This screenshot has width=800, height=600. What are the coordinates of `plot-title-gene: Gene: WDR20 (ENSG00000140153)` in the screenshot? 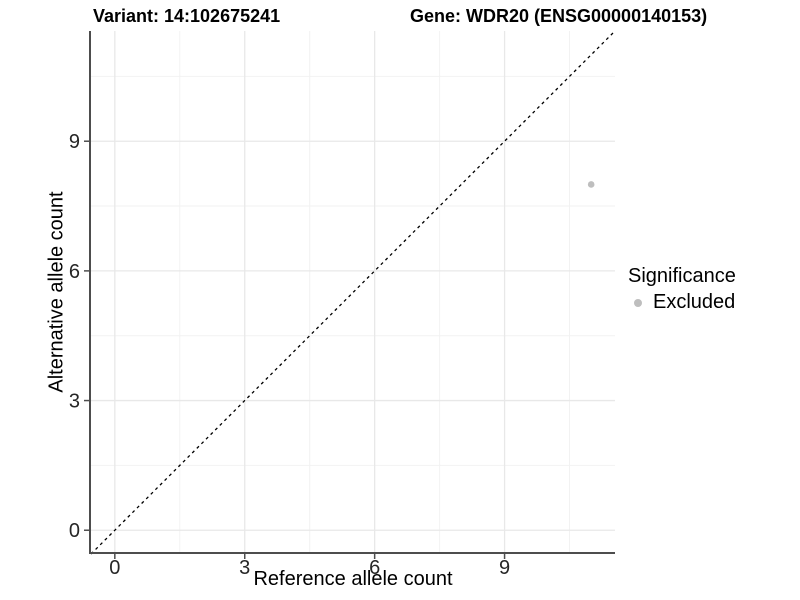 It's located at (559, 16).